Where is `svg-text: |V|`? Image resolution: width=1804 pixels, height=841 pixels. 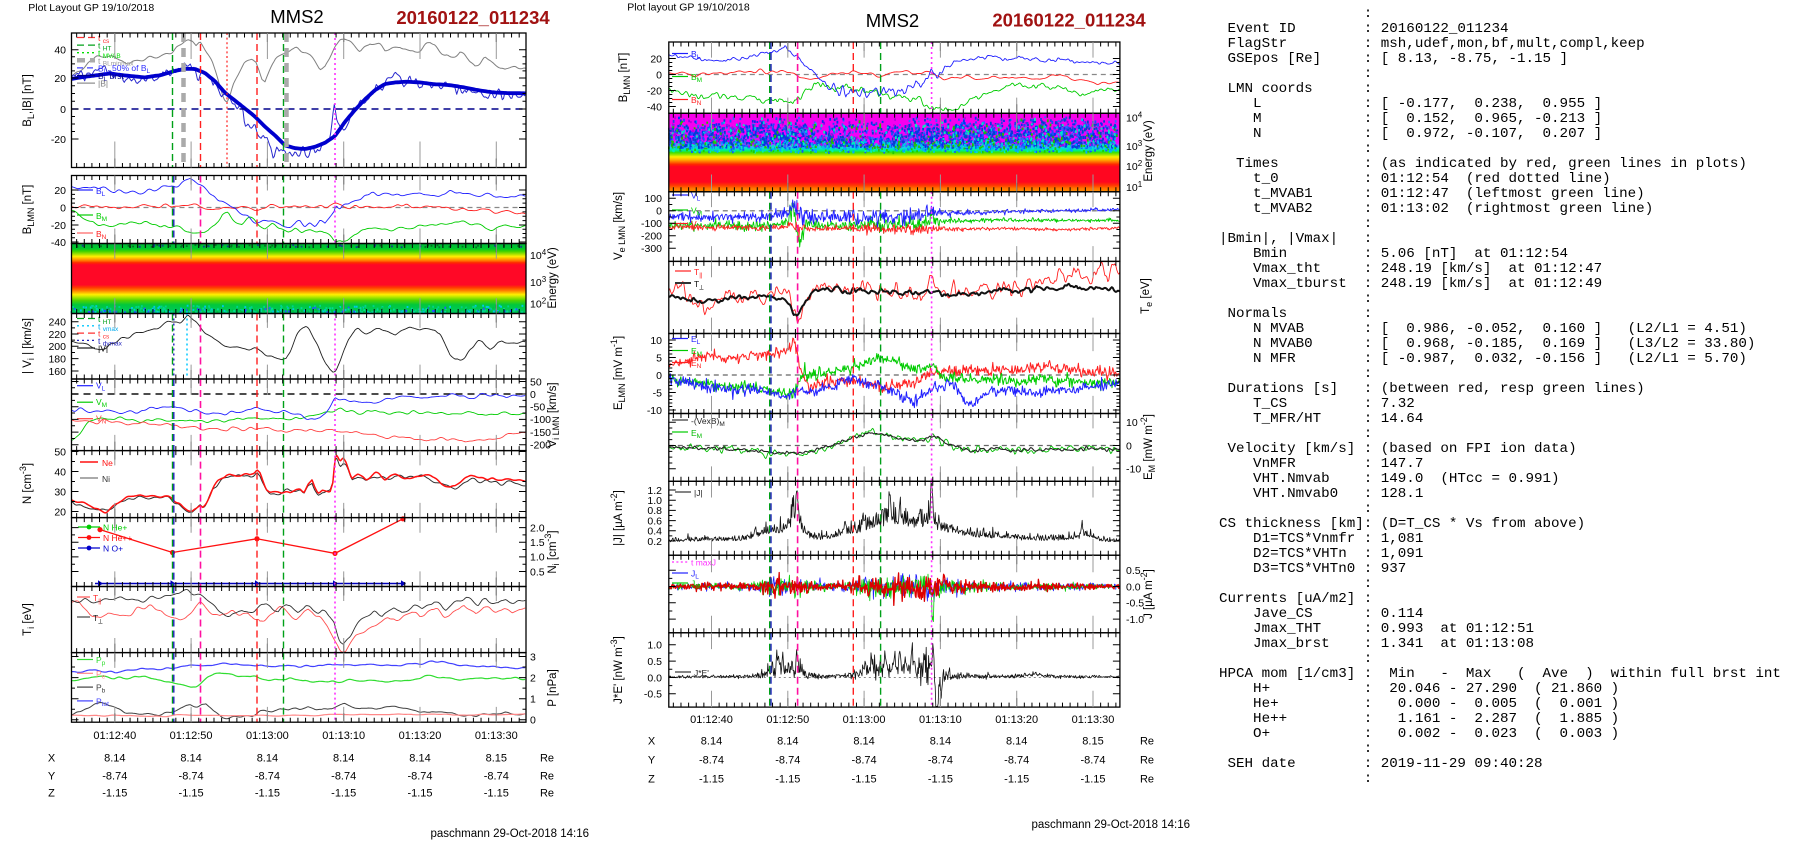 svg-text: |V| is located at coordinates (103, 349).